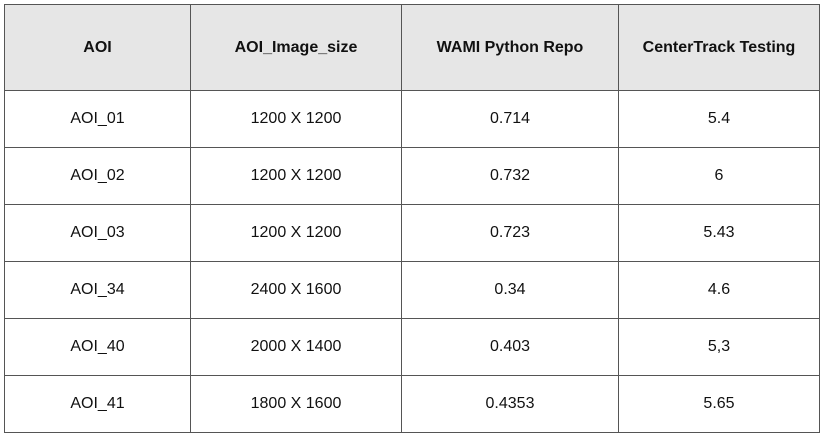 This screenshot has height=439, width=824. What do you see at coordinates (97, 347) in the screenshot?
I see `cell-aoi: AOI_40` at bounding box center [97, 347].